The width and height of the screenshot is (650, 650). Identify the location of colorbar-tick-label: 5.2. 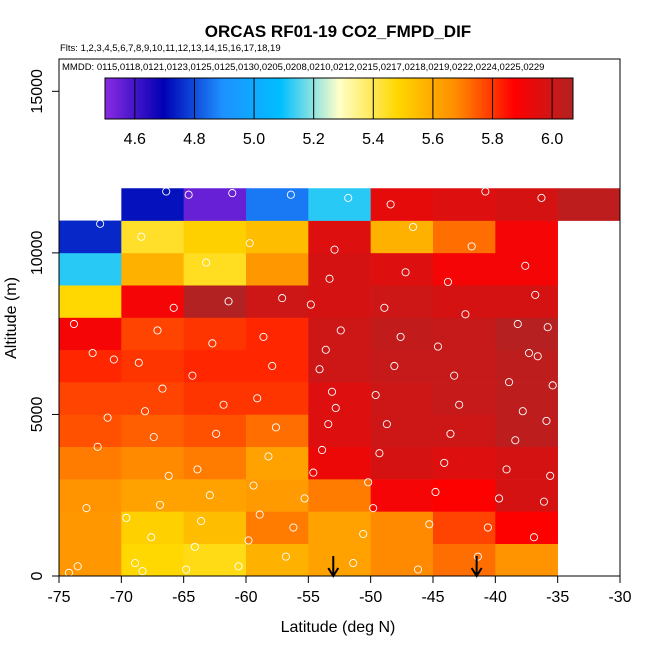
(314, 139).